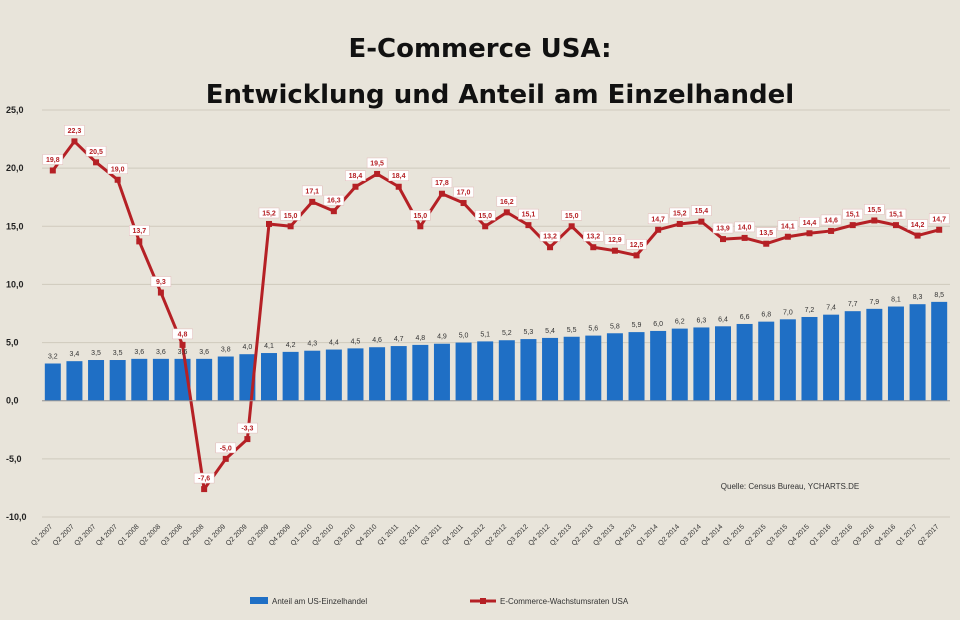 This screenshot has height=620, width=960. Describe the element at coordinates (907, 535) in the screenshot. I see `x-tick-label: Q1 2017` at that location.